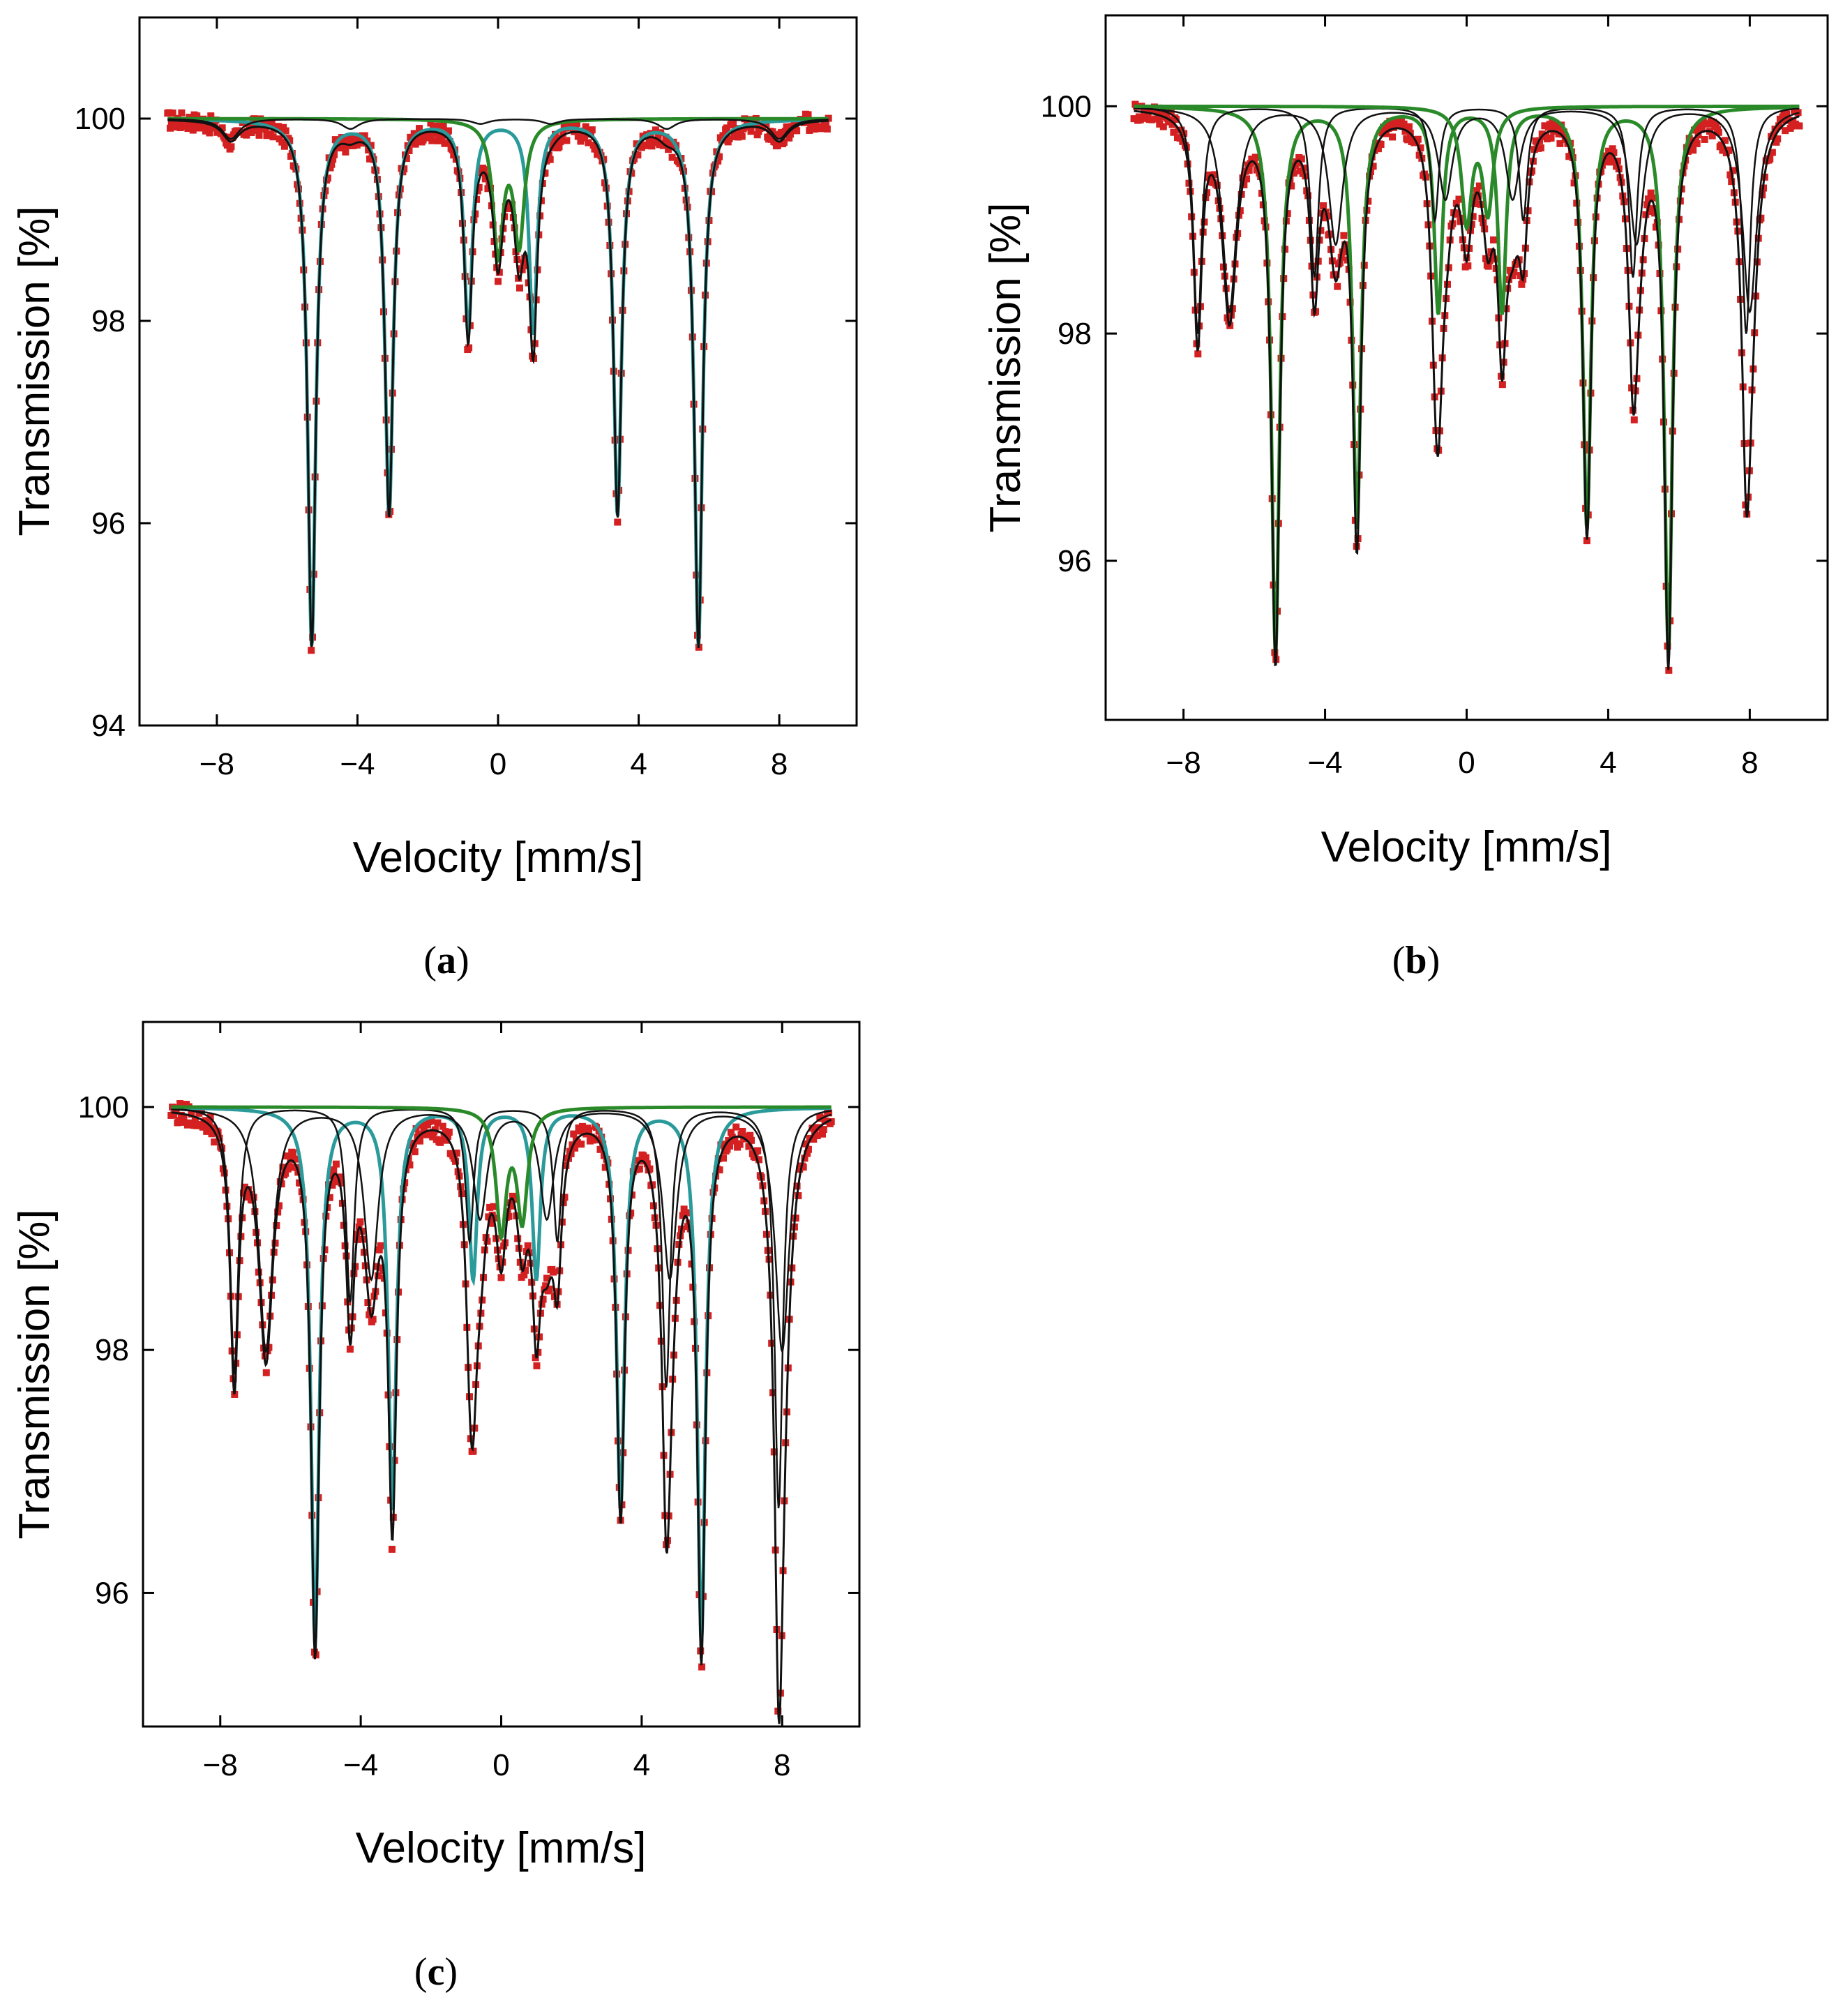 The height and width of the screenshot is (2016, 1836). What do you see at coordinates (1608, 763) in the screenshot?
I see `x-tick-label-b-3: 4` at bounding box center [1608, 763].